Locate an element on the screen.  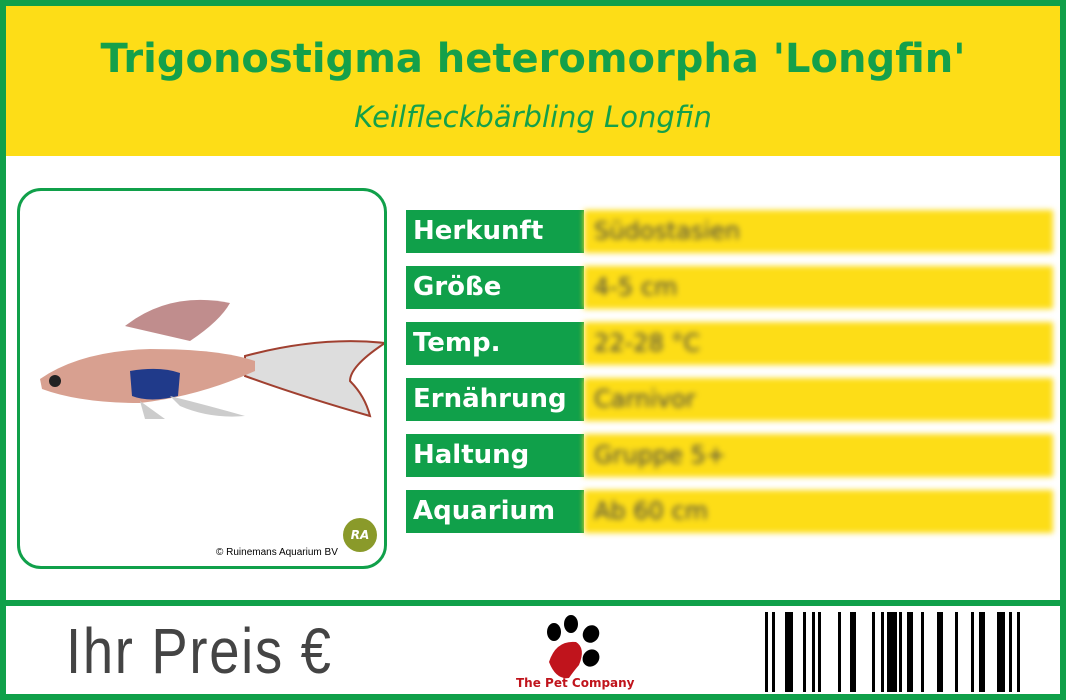
species-title: Trigonostigma heteromorpha 'Longfin' is located at coordinates (533, 59).